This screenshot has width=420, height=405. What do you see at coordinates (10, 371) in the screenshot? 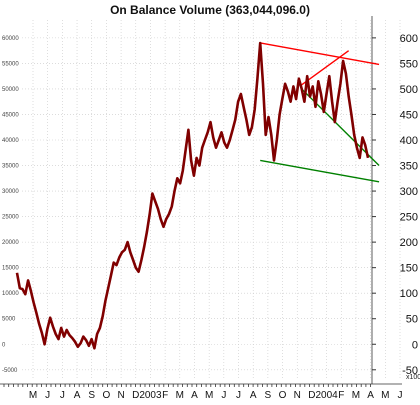
I see `y-left-tick-label: -5000` at bounding box center [10, 371].